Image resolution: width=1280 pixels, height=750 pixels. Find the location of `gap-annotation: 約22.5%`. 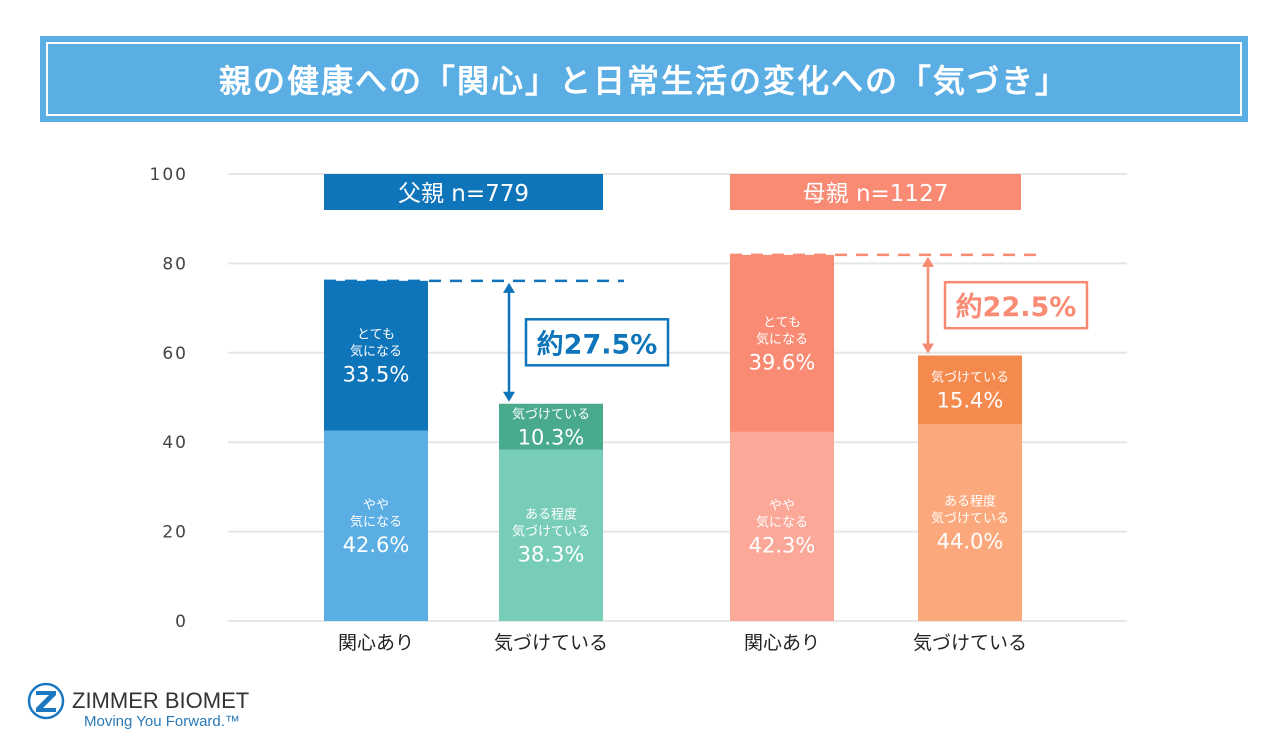

gap-annotation: 約22.5% is located at coordinates (1016, 307).